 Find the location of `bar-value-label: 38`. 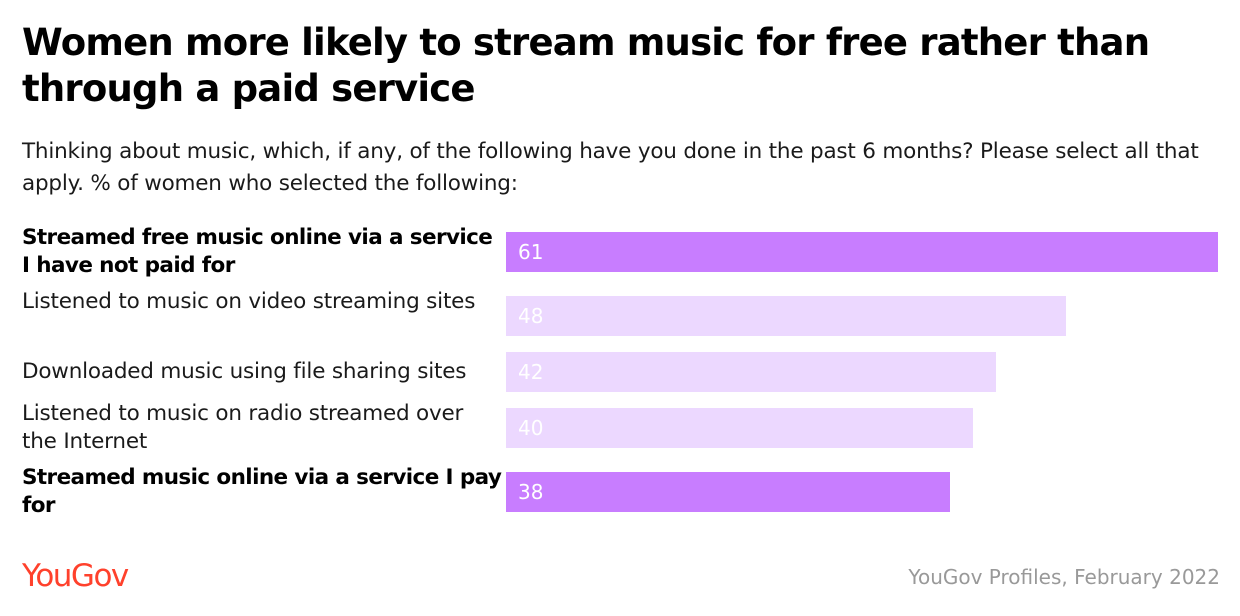

bar-value-label: 38 is located at coordinates (531, 492).